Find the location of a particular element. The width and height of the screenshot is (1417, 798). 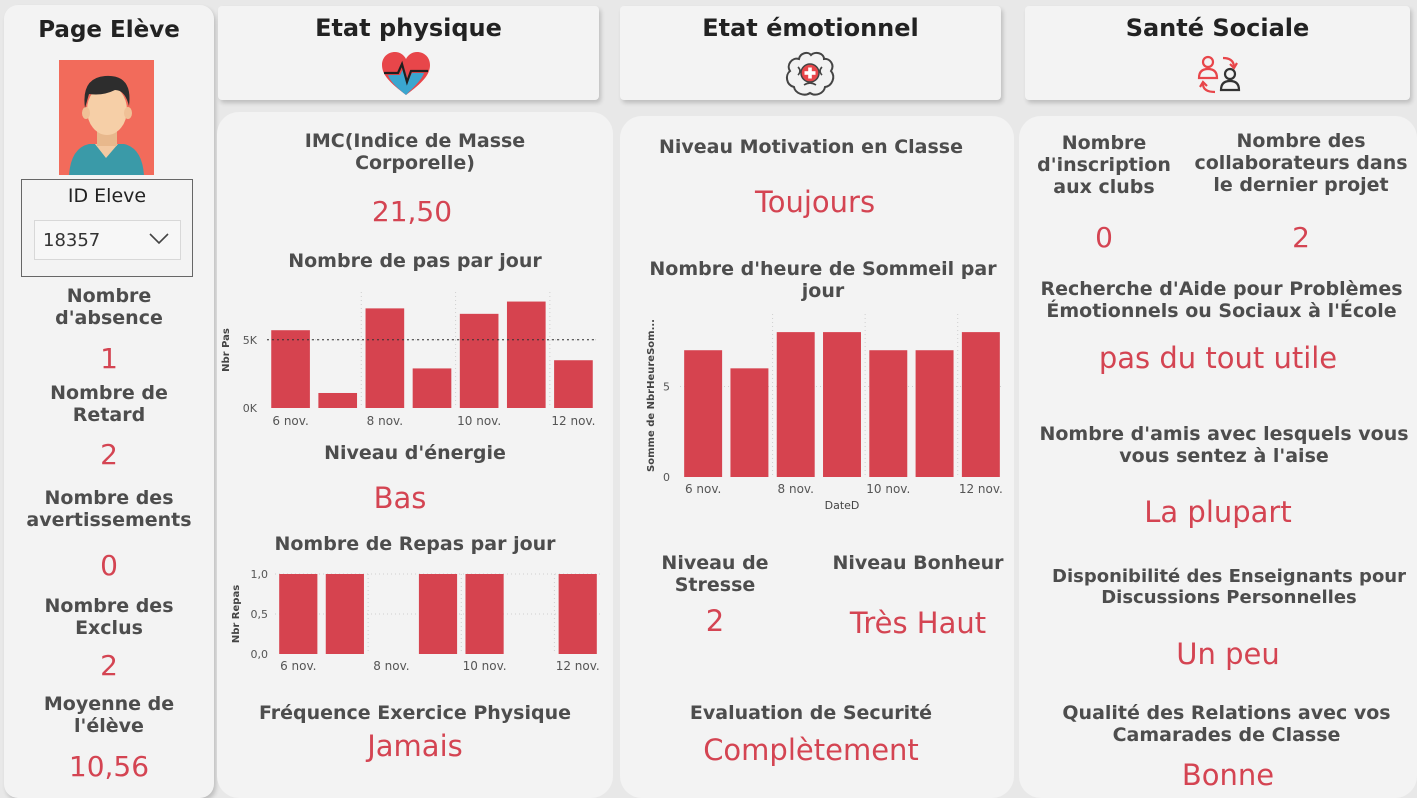

collab-value: 2 is located at coordinates (1301, 237).